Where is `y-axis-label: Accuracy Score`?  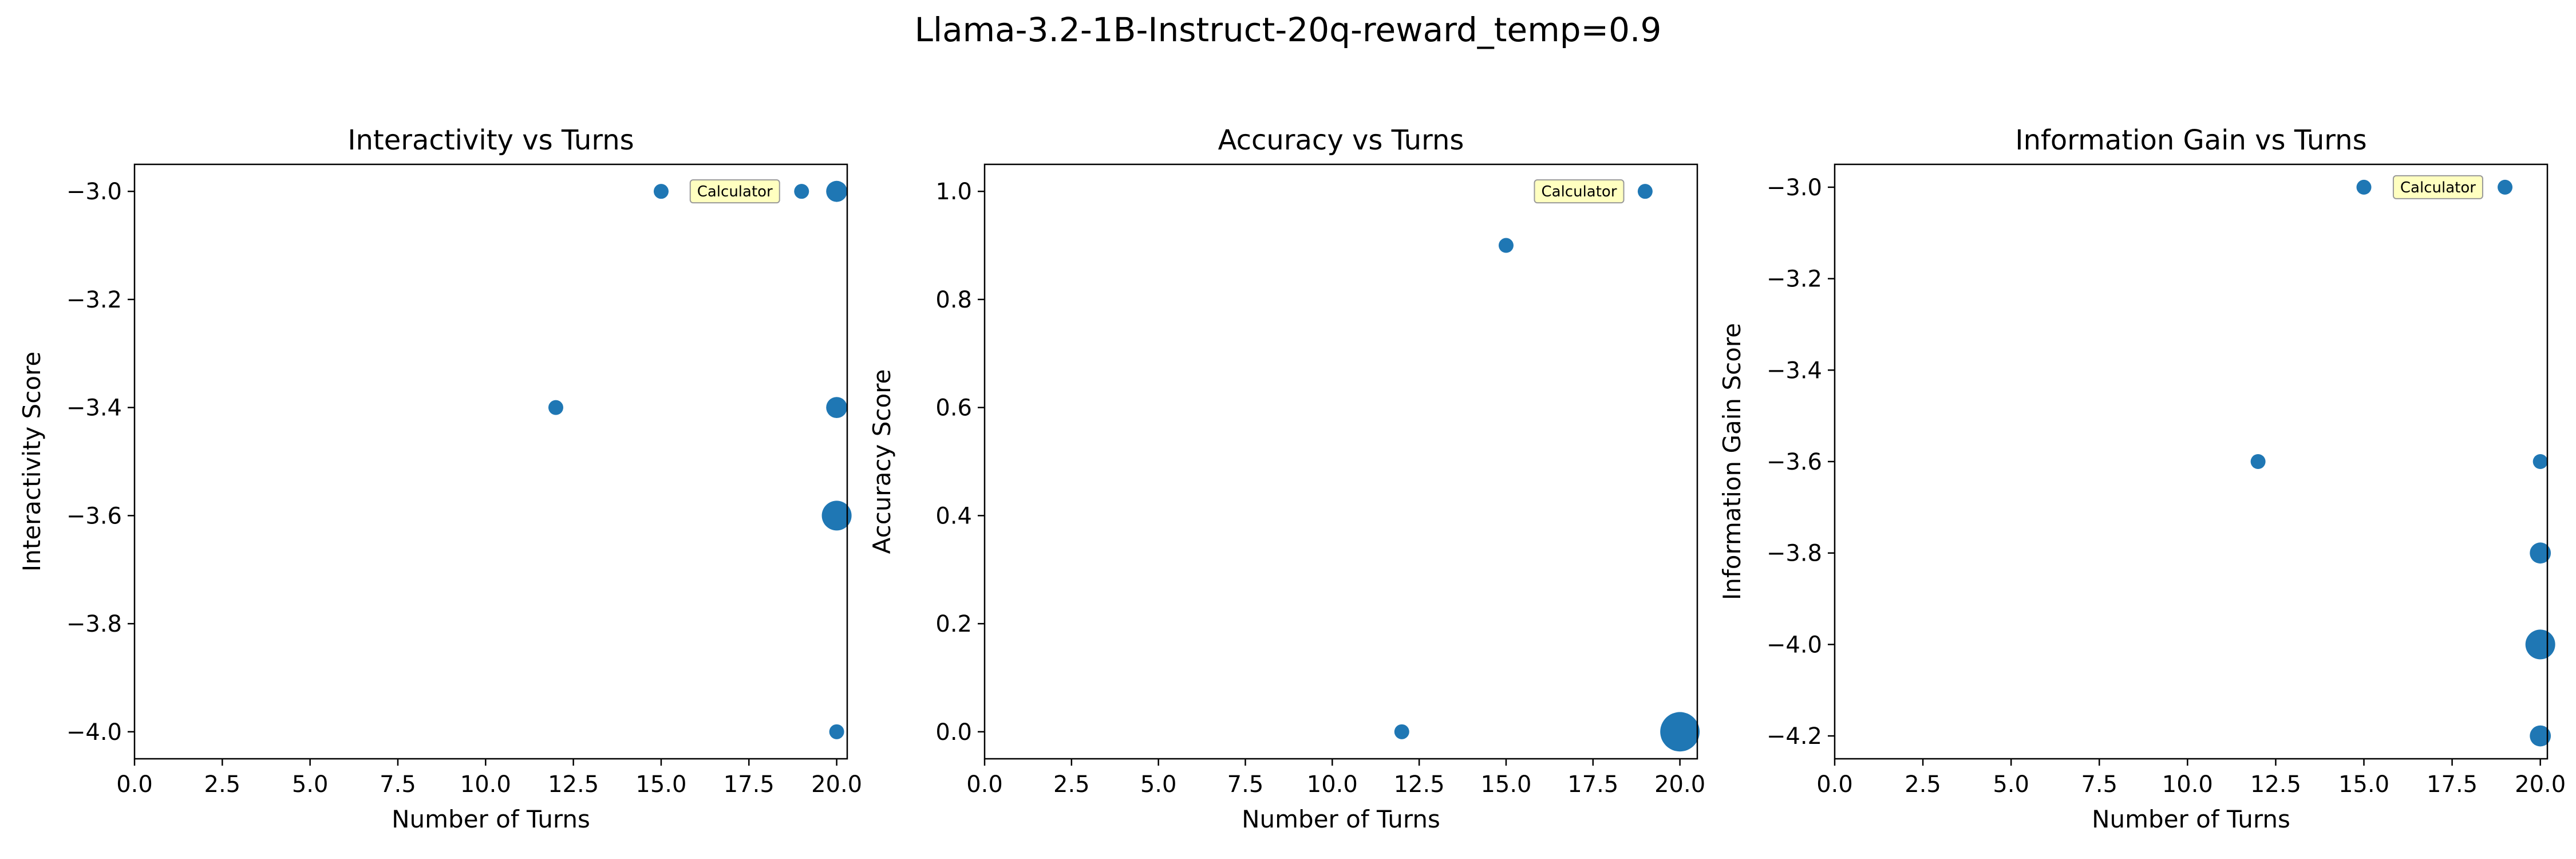
y-axis-label: Accuracy Score is located at coordinates (882, 461).